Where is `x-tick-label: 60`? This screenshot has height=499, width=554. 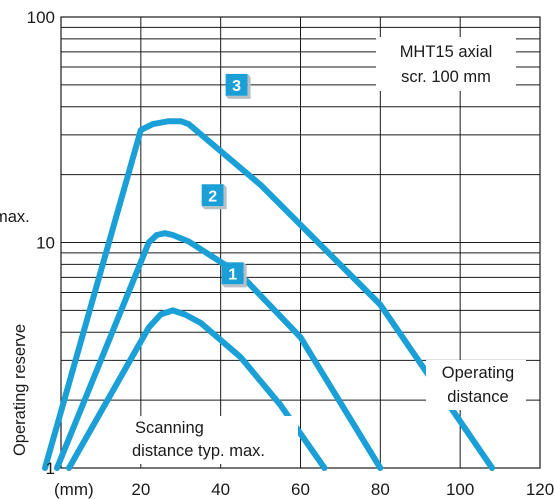
x-tick-label: 60 is located at coordinates (300, 489).